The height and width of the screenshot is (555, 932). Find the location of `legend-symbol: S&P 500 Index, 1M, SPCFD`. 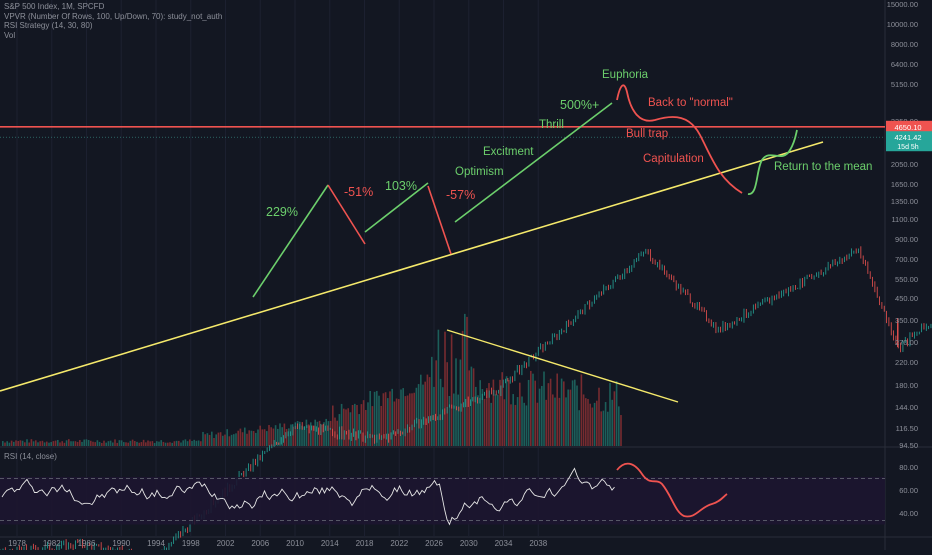

legend-symbol: S&P 500 Index, 1M, SPCFD is located at coordinates (54, 6).